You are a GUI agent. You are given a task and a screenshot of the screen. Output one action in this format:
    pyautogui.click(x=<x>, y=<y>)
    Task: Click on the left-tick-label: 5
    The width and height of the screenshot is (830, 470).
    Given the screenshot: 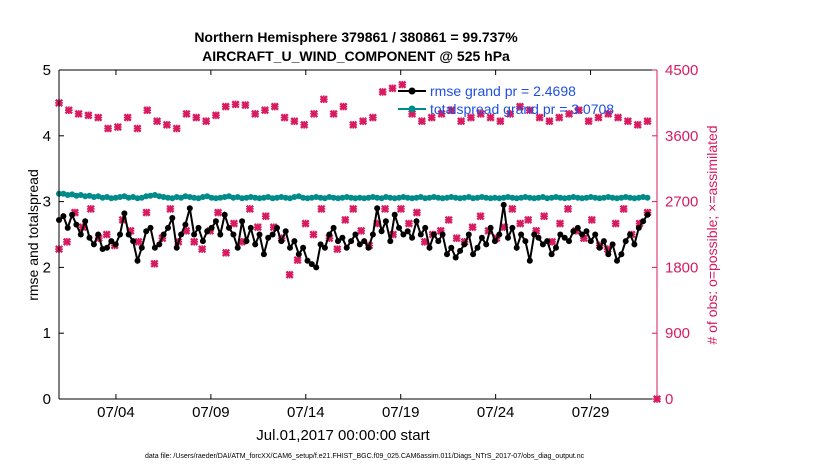 What is the action you would take?
    pyautogui.click(x=47, y=70)
    